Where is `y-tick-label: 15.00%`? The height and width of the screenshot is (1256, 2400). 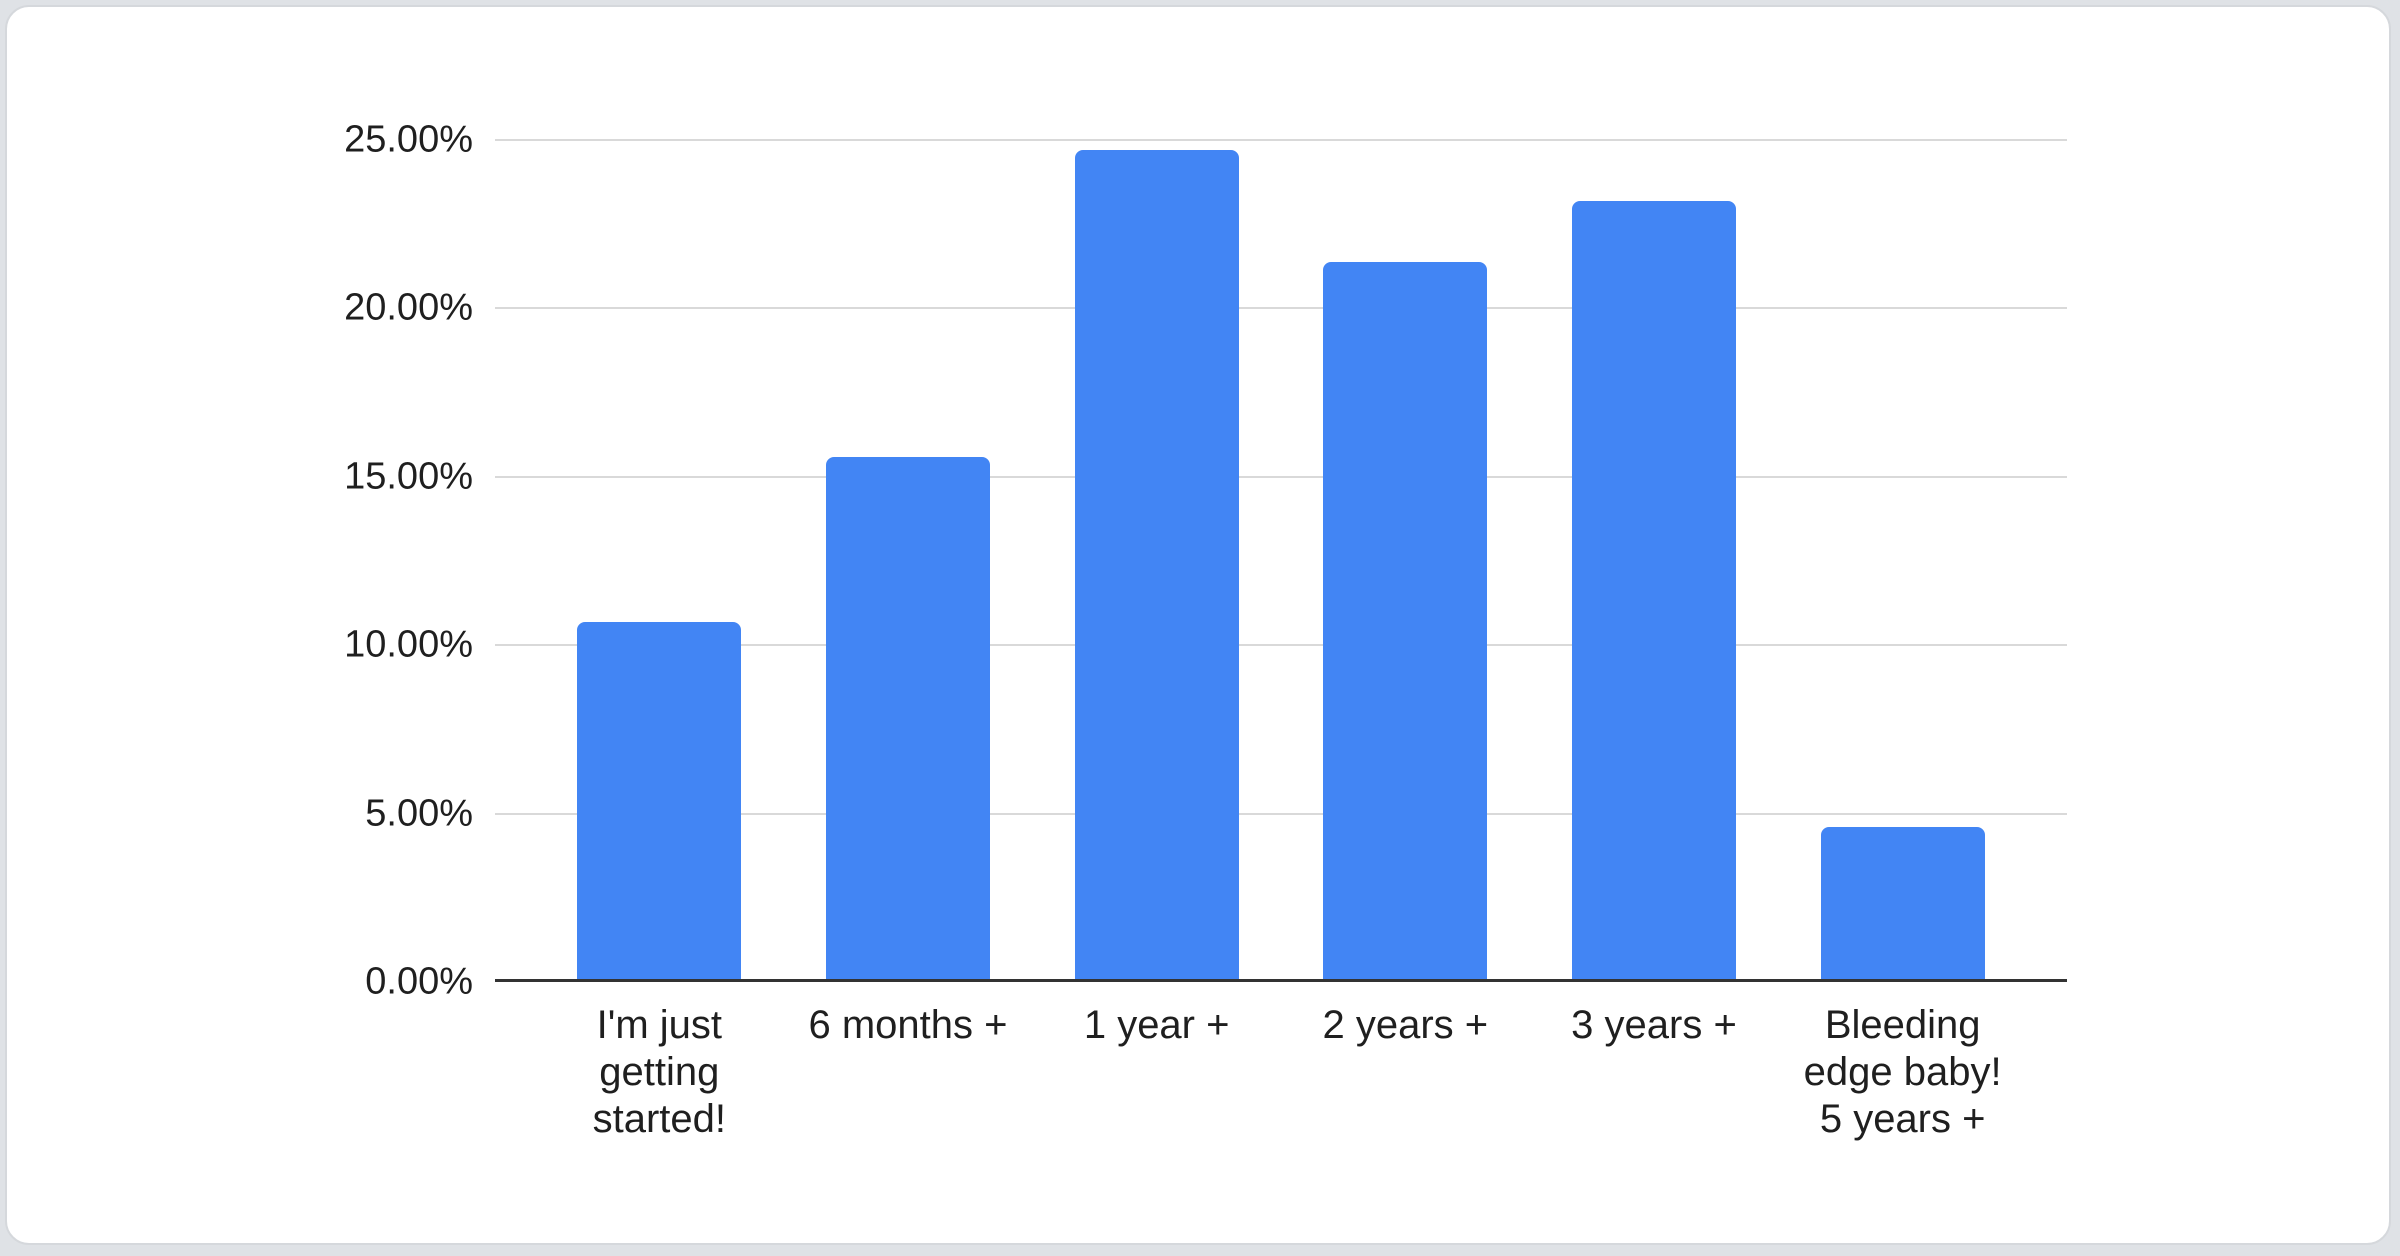 y-tick-label: 15.00% is located at coordinates (408, 476).